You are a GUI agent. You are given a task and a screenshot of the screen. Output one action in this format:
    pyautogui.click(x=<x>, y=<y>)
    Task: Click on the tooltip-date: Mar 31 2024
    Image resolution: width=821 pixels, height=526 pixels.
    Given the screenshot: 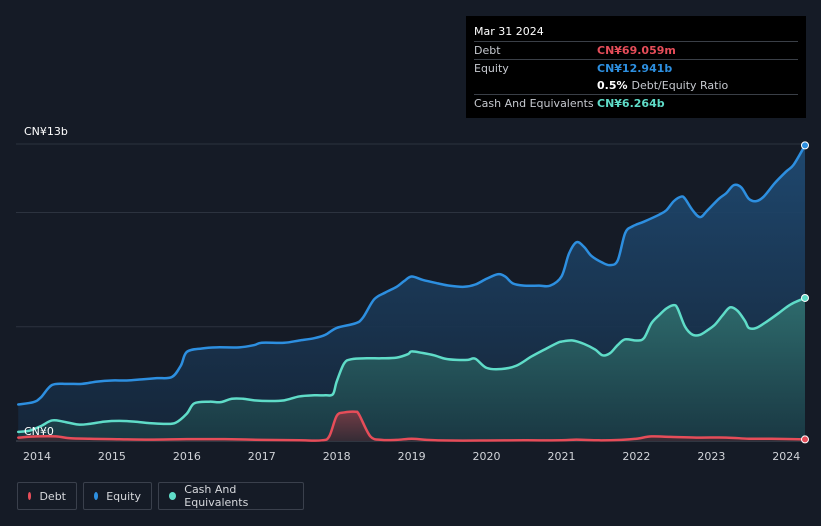 What is the action you would take?
    pyautogui.click(x=509, y=31)
    